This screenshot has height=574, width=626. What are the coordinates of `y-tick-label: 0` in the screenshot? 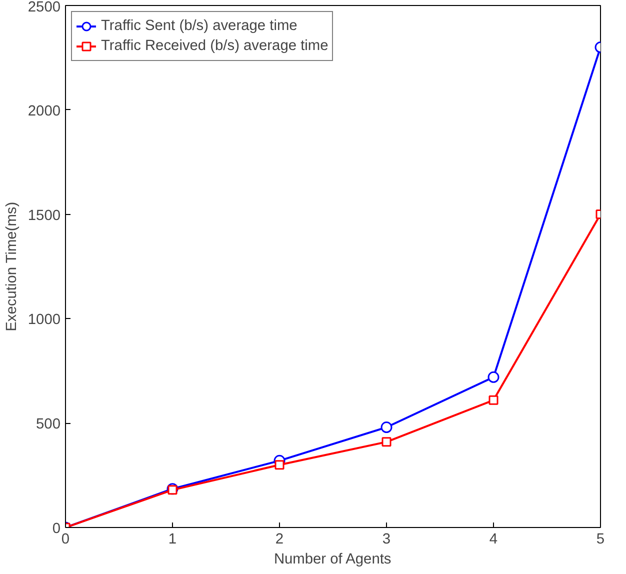 It's located at (56, 529).